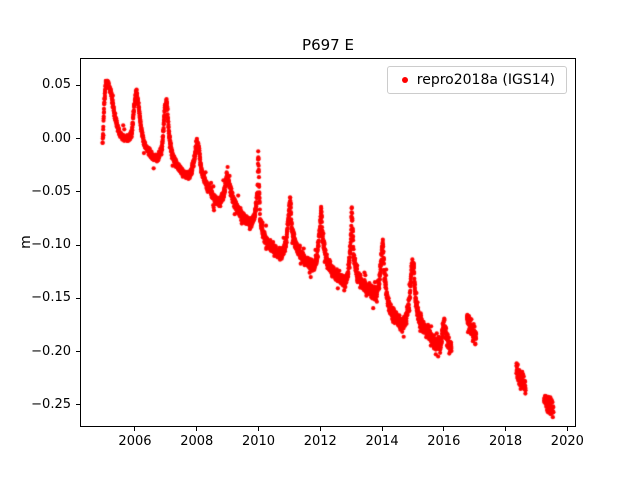 The width and height of the screenshot is (640, 480). I want to click on x-tick-label: 2020, so click(567, 441).